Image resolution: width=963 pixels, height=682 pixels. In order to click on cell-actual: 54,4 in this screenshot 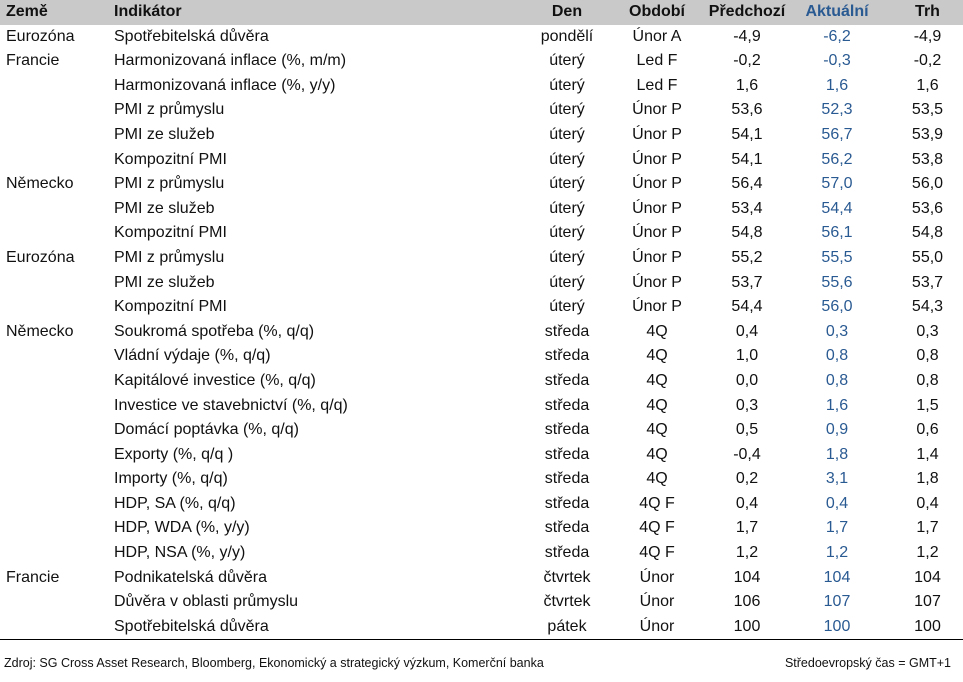, I will do `click(837, 208)`.